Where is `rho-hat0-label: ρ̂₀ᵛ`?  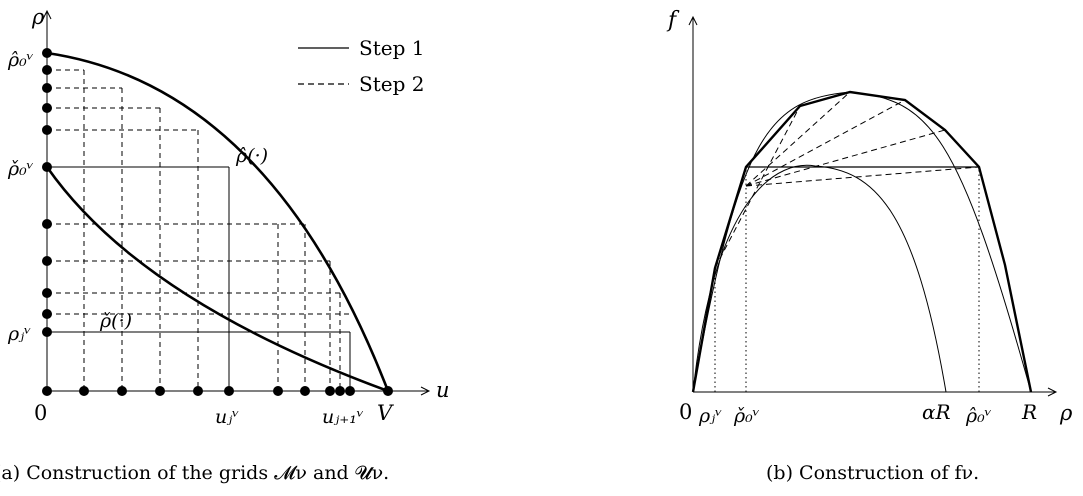 rho-hat0-label: ρ̂₀ᵛ is located at coordinates (20, 60).